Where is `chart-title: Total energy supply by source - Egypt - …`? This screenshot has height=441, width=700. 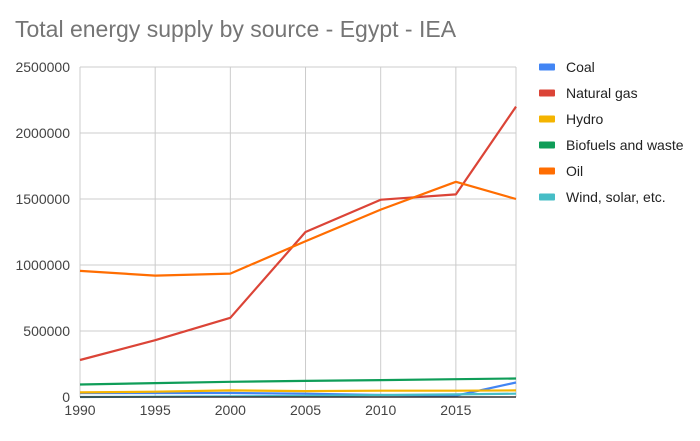
chart-title: Total energy supply by source - Egypt - … is located at coordinates (236, 29).